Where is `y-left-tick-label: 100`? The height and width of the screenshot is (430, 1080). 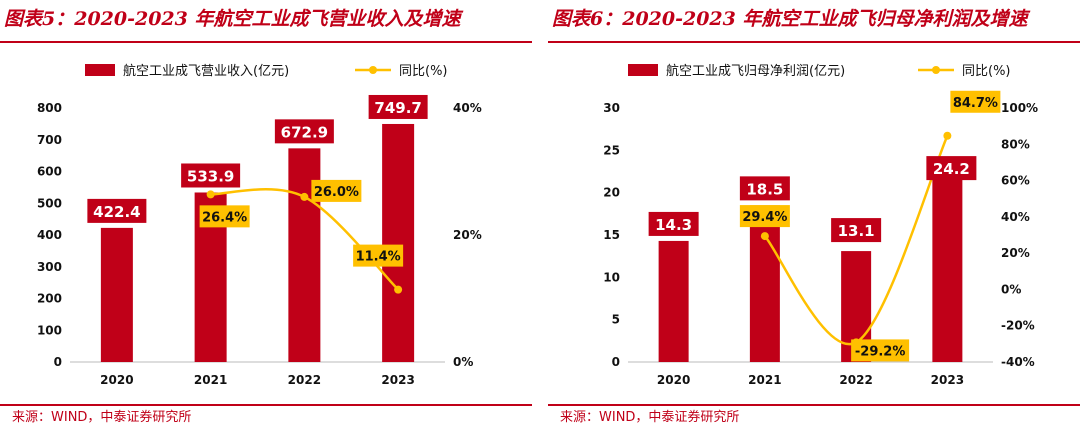 y-left-tick-label: 100 is located at coordinates (49, 330).